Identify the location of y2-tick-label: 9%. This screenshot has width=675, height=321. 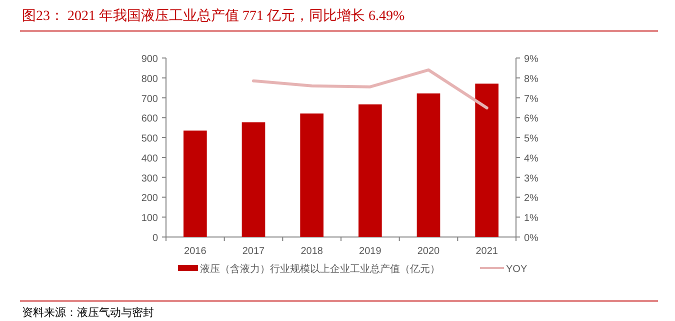
(531, 59).